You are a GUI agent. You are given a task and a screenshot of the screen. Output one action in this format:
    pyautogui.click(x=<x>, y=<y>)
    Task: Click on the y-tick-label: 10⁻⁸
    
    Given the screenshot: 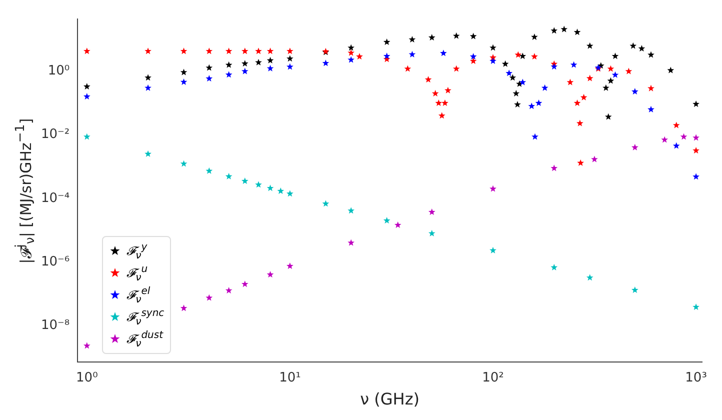 What is the action you would take?
    pyautogui.click(x=55, y=325)
    